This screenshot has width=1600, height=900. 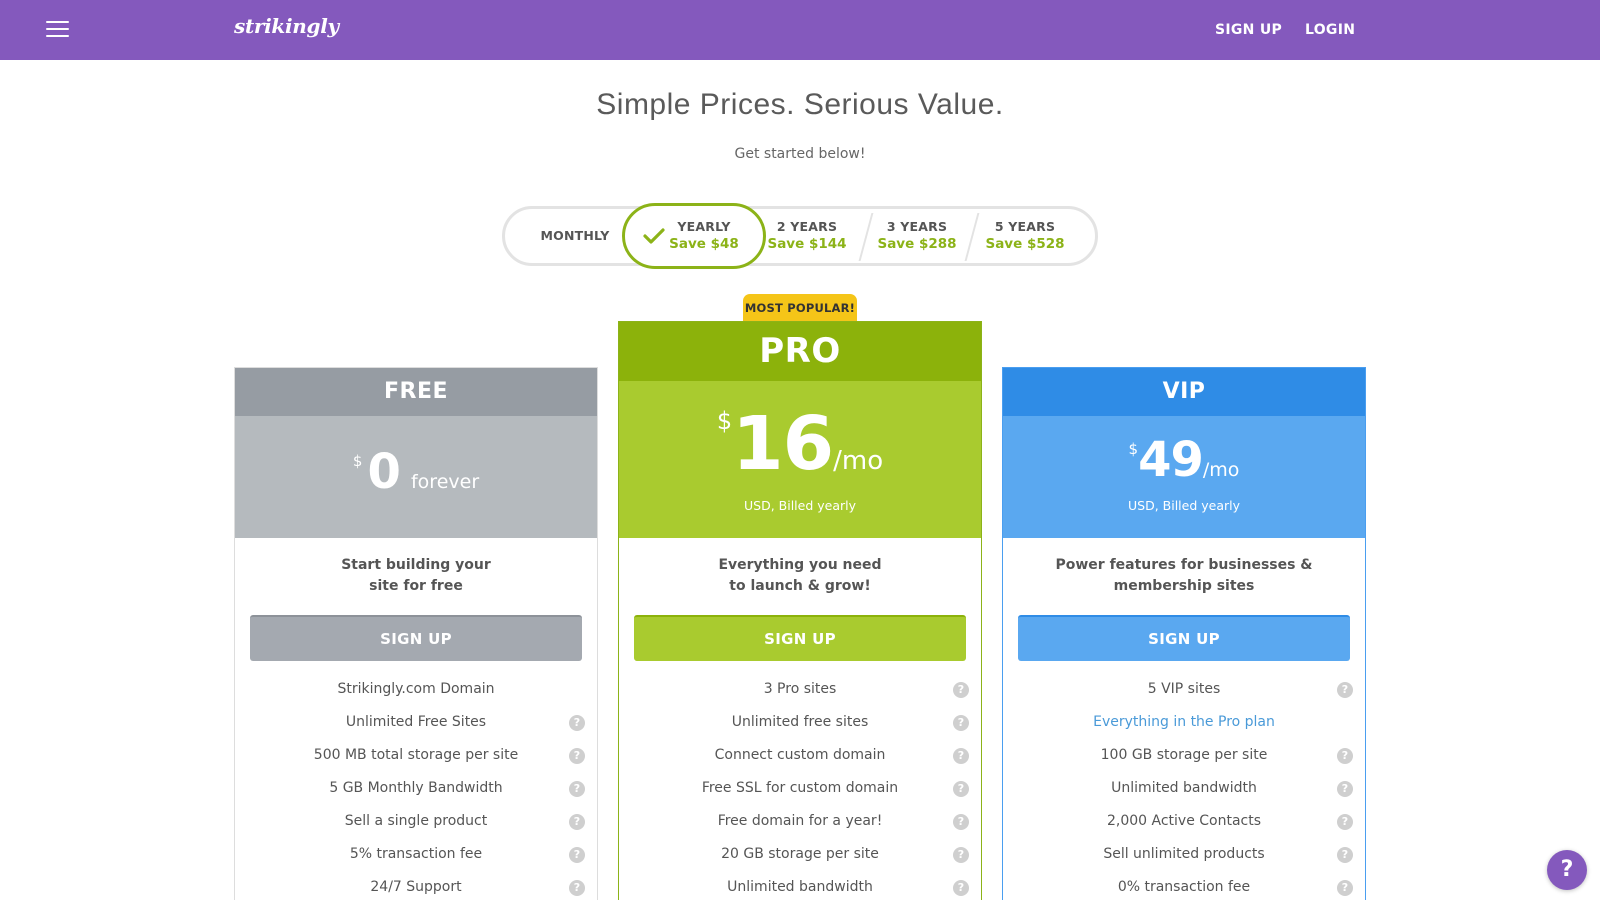 I want to click on plan-description: Start building your site for free, so click(x=416, y=576).